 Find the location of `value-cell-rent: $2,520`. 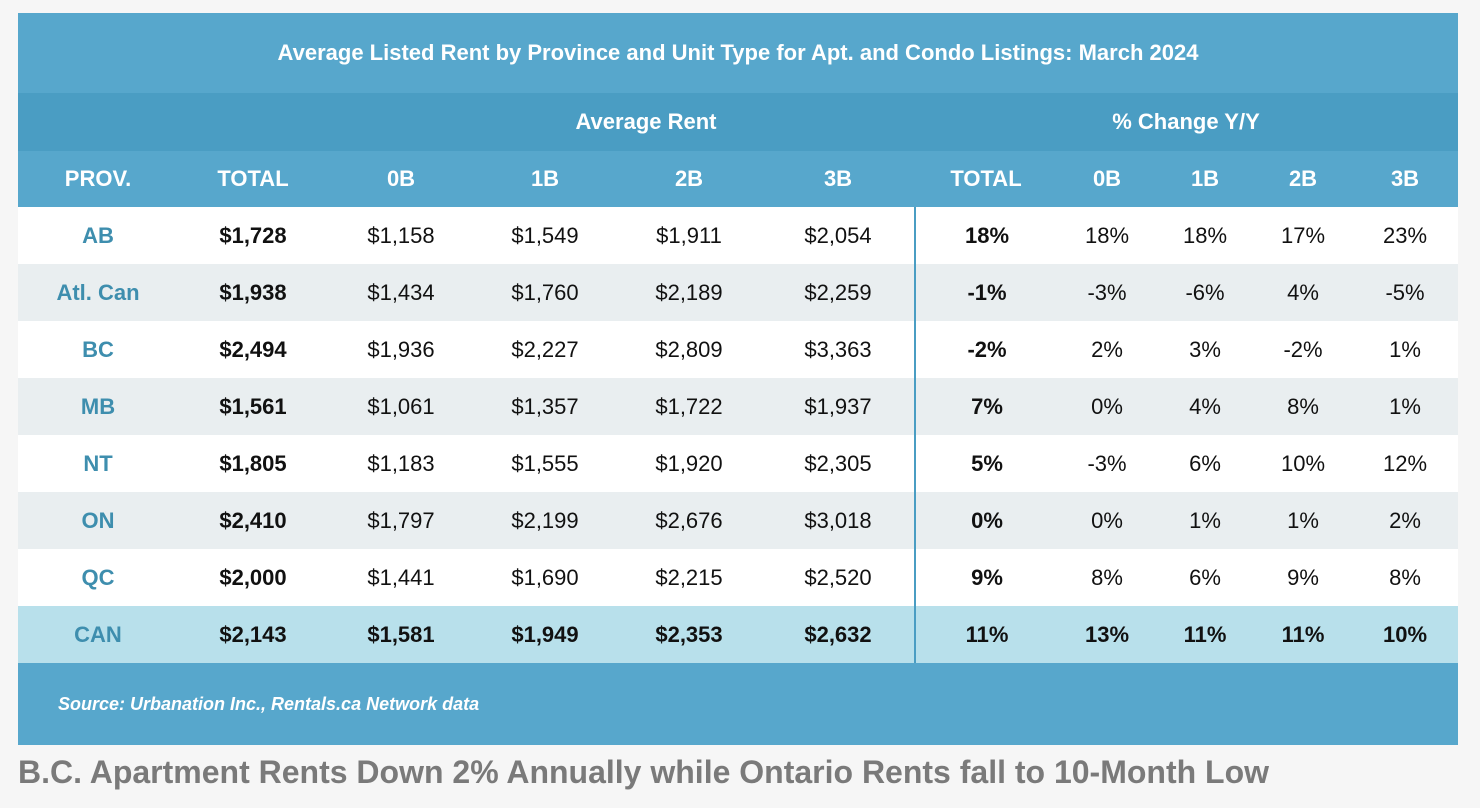

value-cell-rent: $2,520 is located at coordinates (838, 577).